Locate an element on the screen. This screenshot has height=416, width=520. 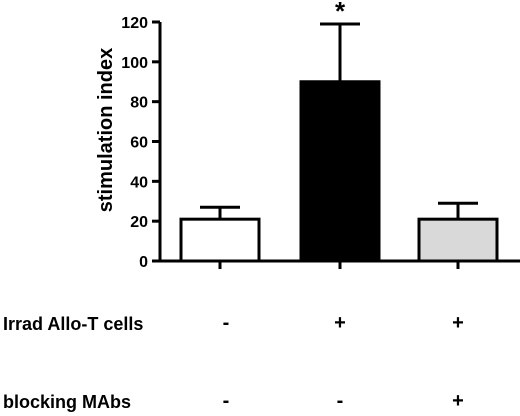
y-tick-label: 0 is located at coordinates (143, 262).